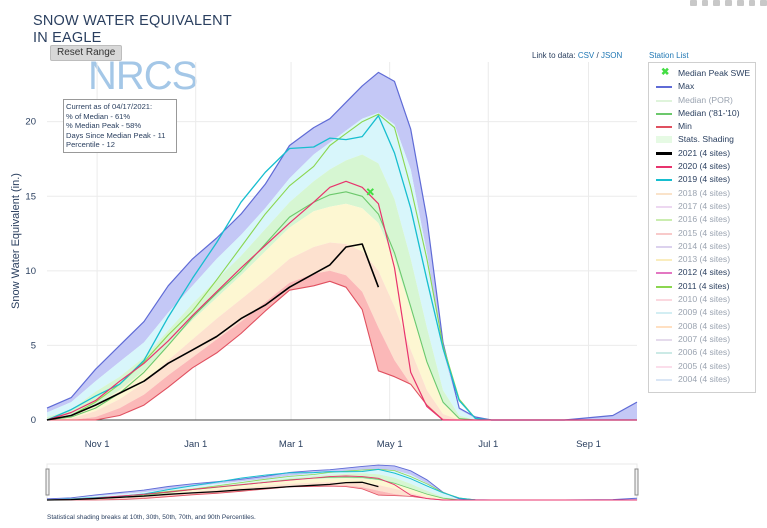 This screenshot has width=767, height=528. I want to click on legend-item: 2017 (4 sites), so click(702, 206).